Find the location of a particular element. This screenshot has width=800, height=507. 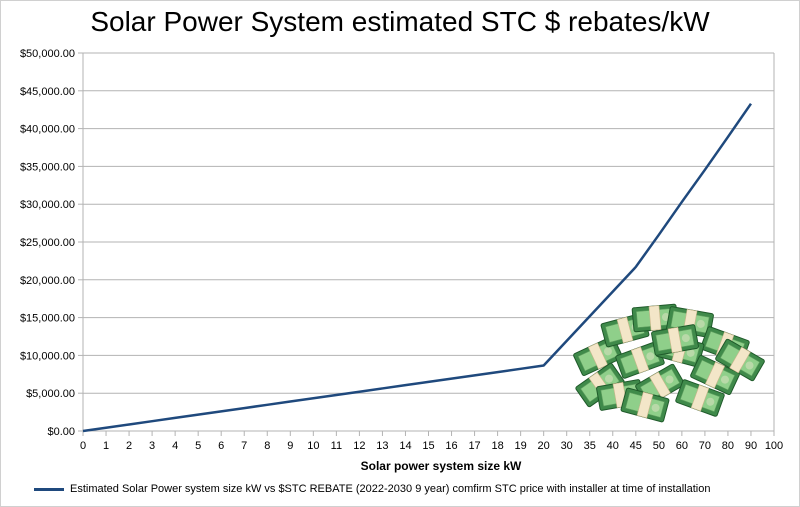

y-tick-label: $35,000.00 is located at coordinates (47, 167).